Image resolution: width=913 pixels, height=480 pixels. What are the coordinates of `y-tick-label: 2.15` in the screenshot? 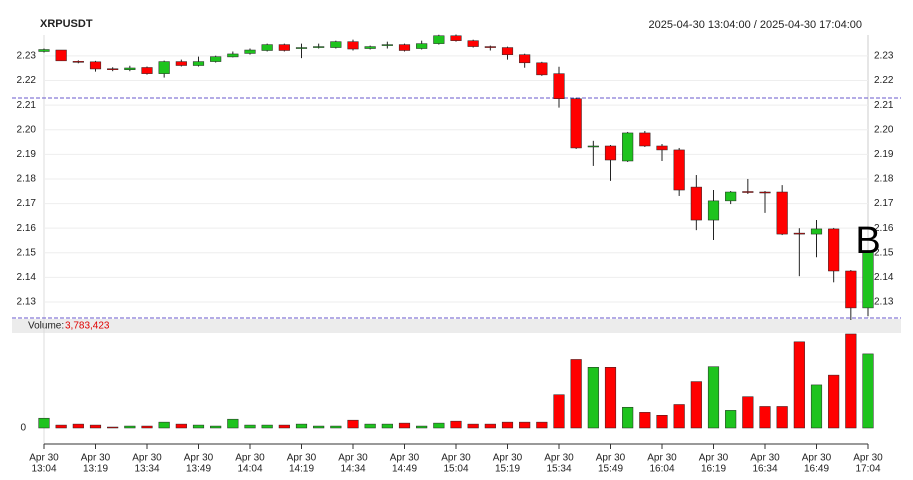 It's located at (27, 252).